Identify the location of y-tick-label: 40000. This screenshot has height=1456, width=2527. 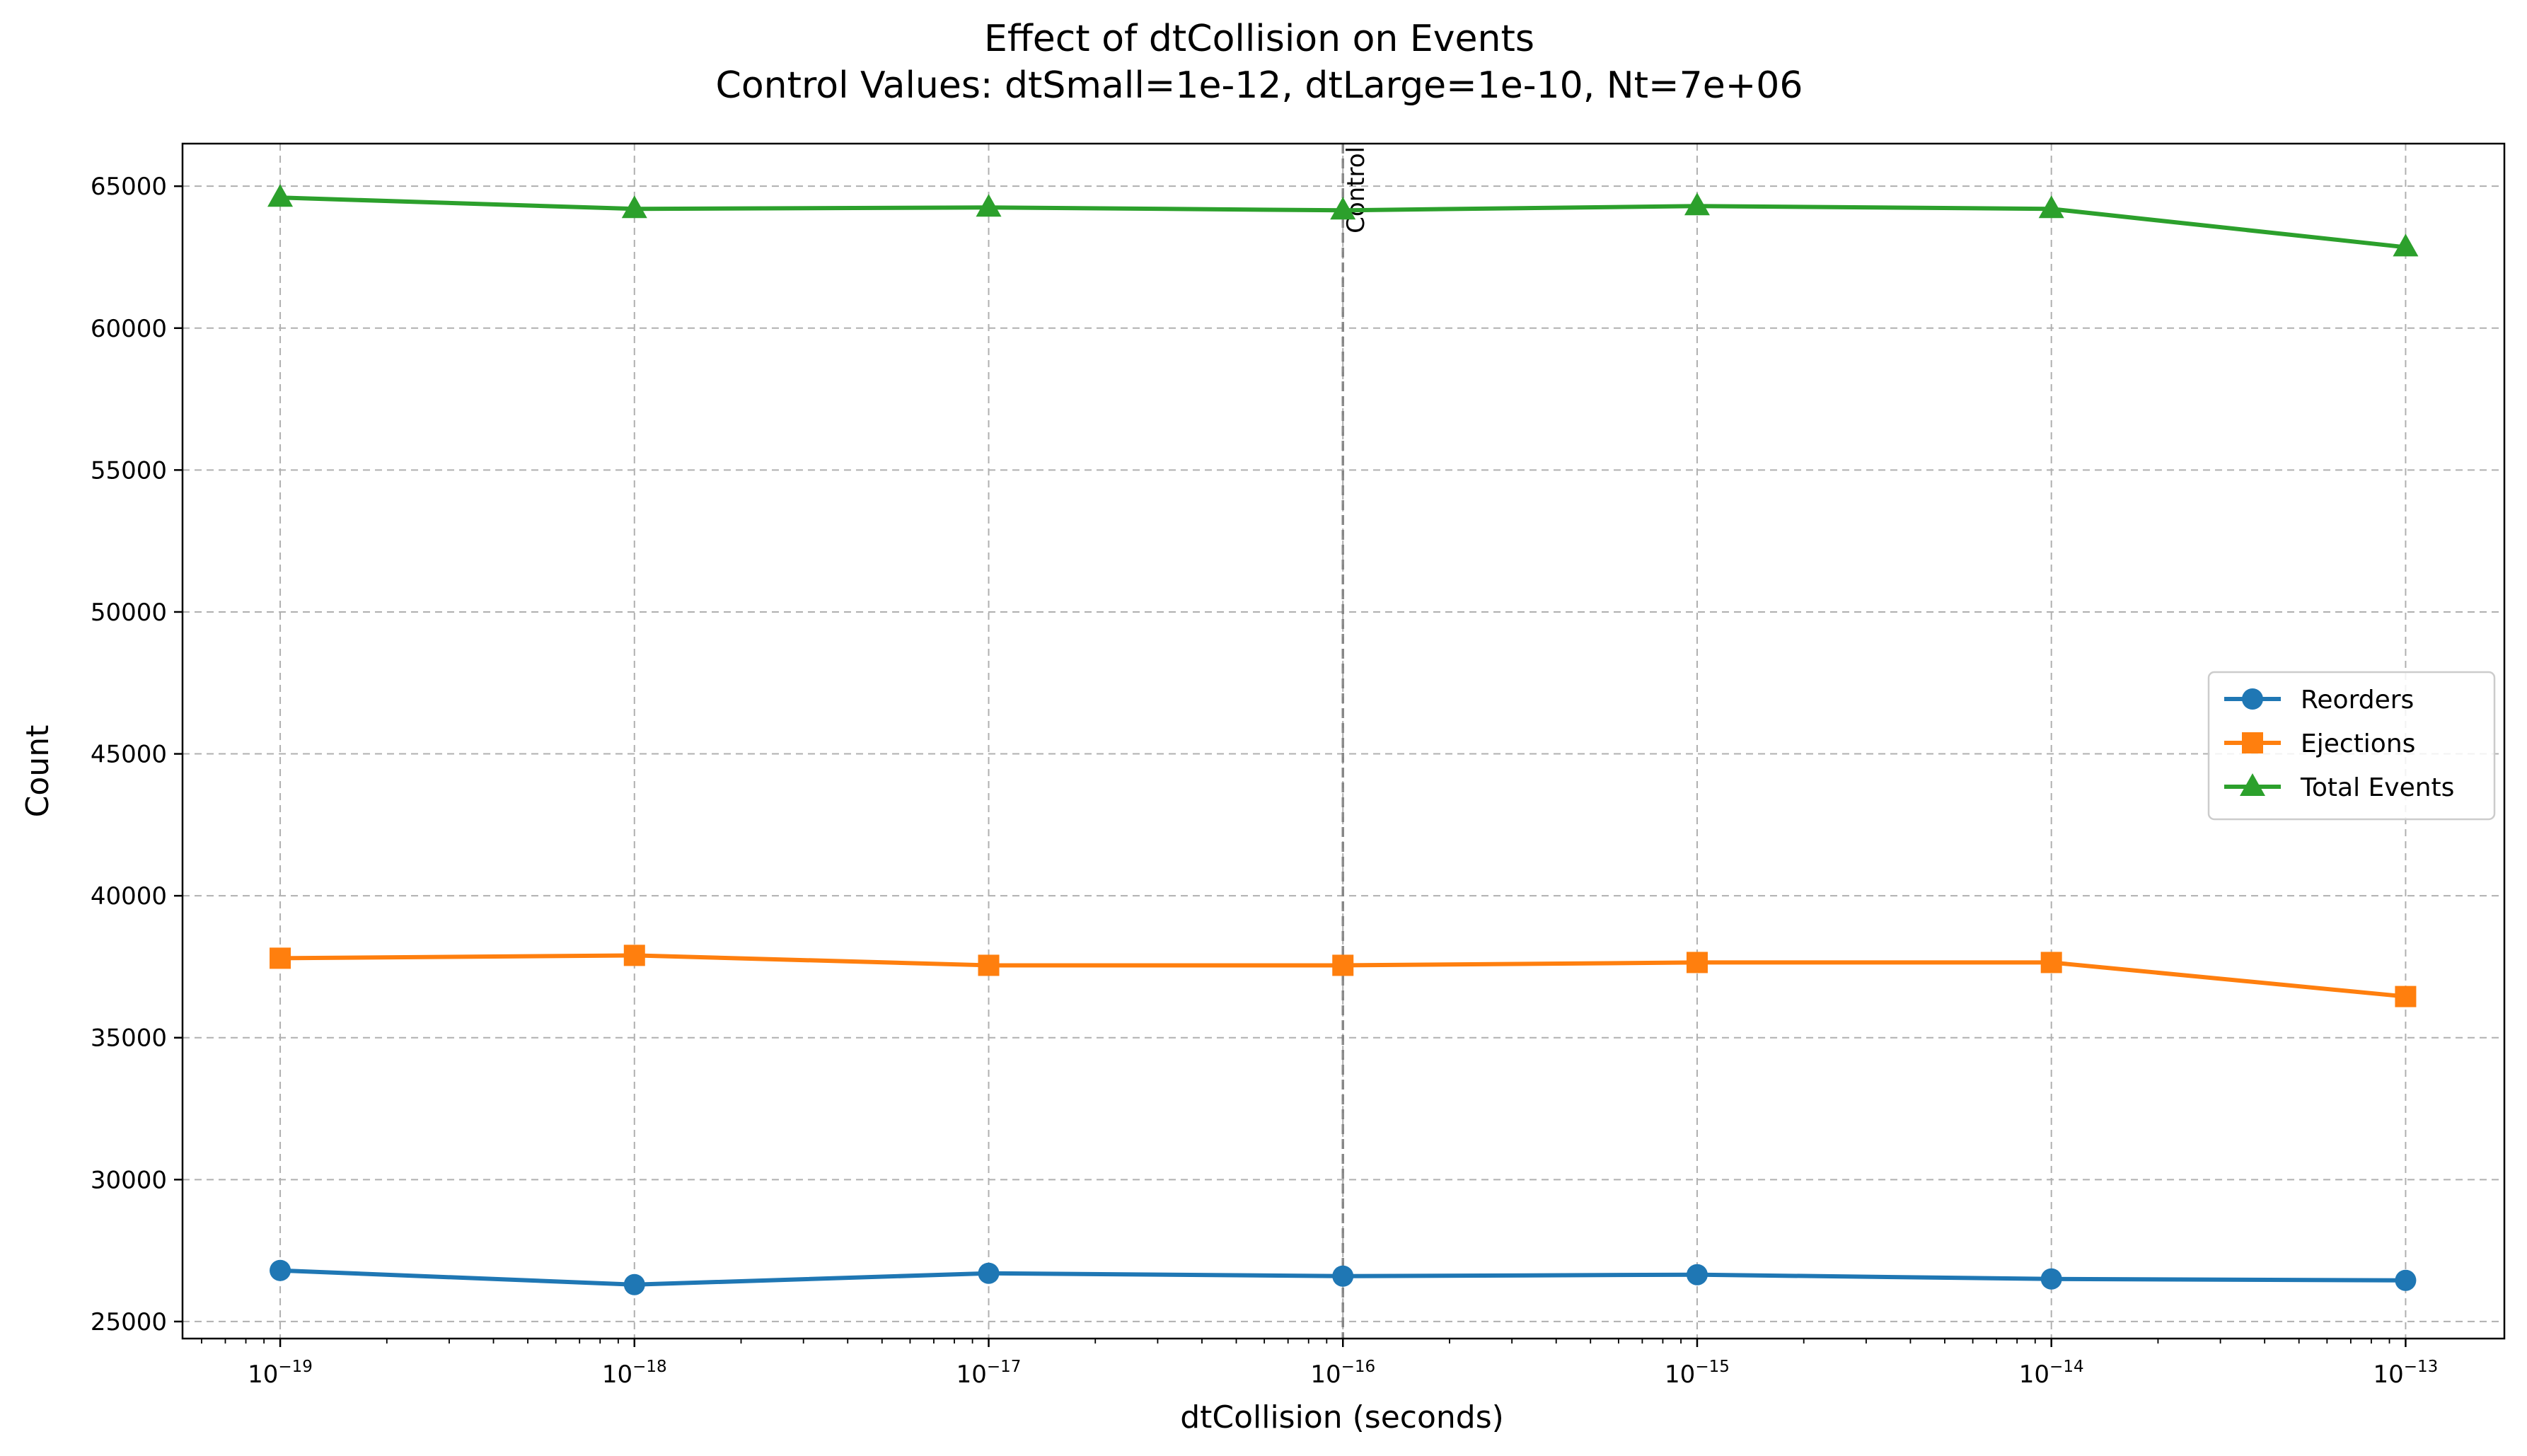
(129, 896).